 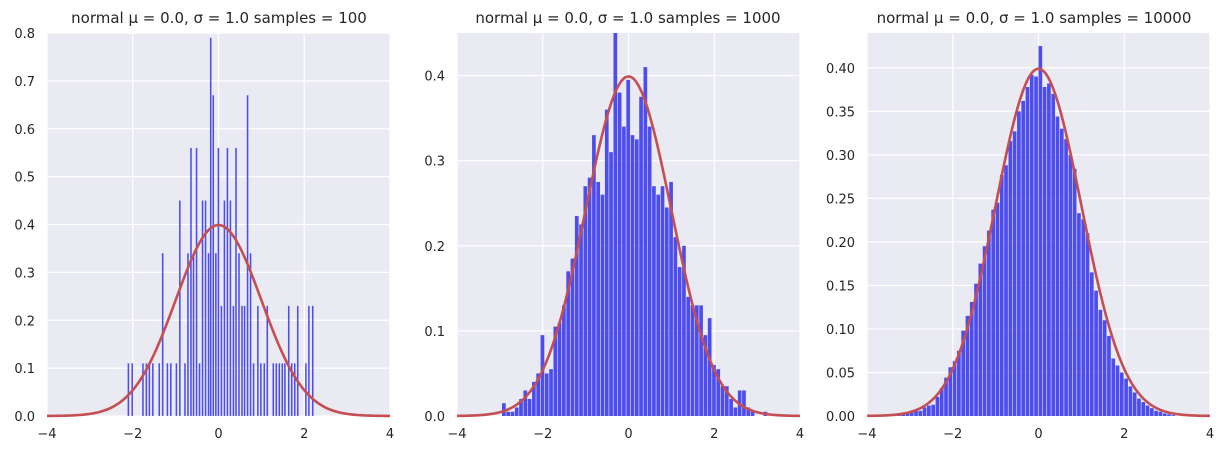 I want to click on x-tick-label: 0, so click(x=218, y=434).